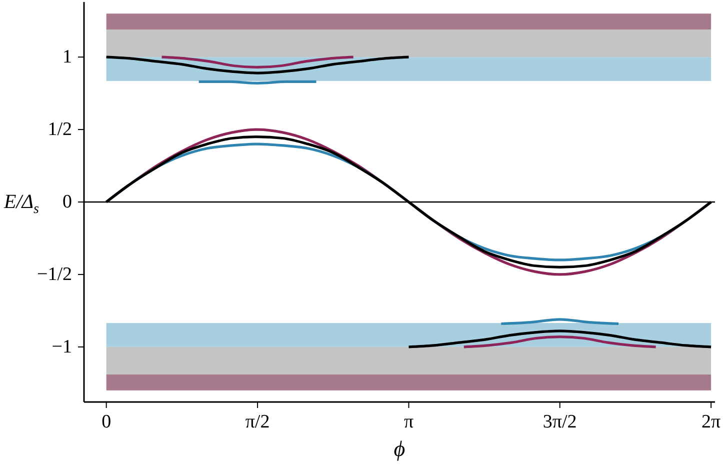 This screenshot has width=723, height=470. Describe the element at coordinates (409, 422) in the screenshot. I see `x-tick-label: π` at that location.